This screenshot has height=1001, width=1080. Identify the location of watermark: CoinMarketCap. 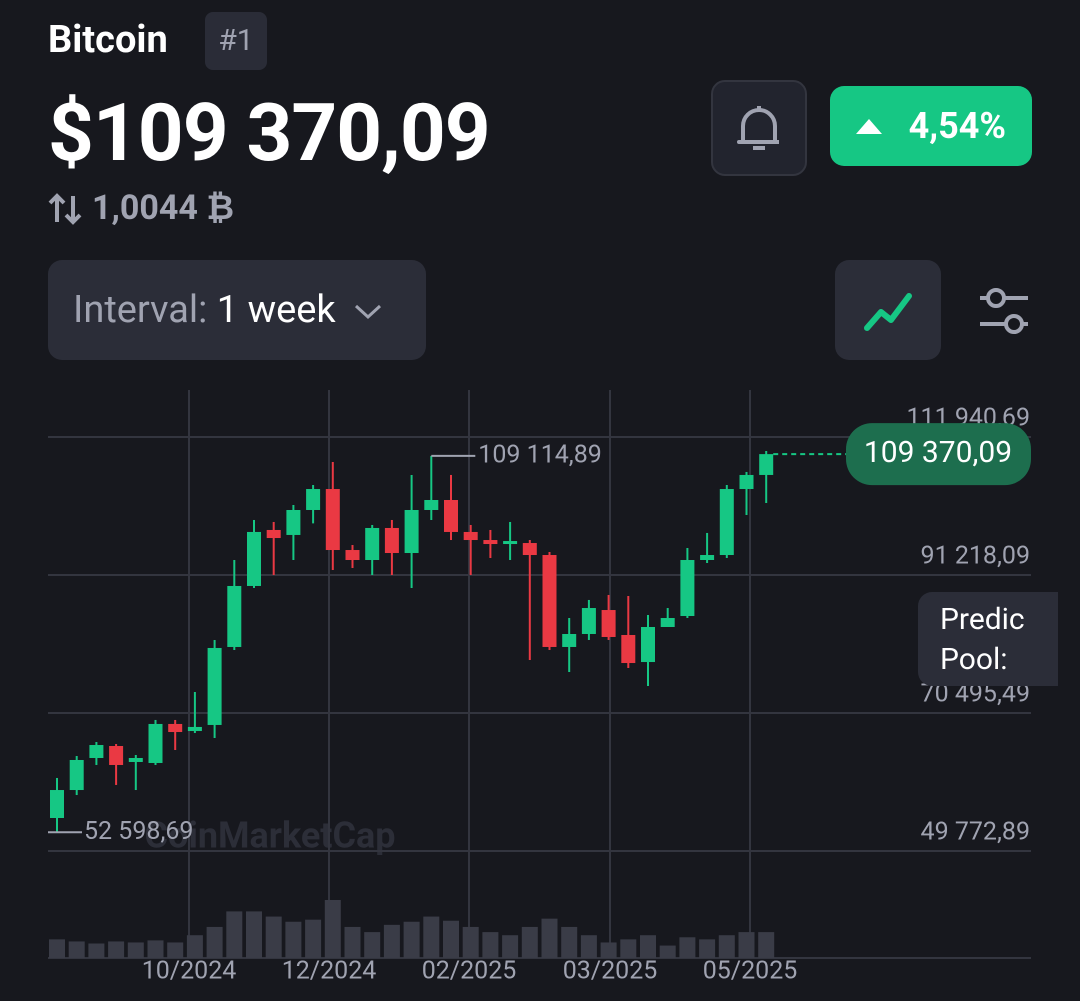
(269, 836).